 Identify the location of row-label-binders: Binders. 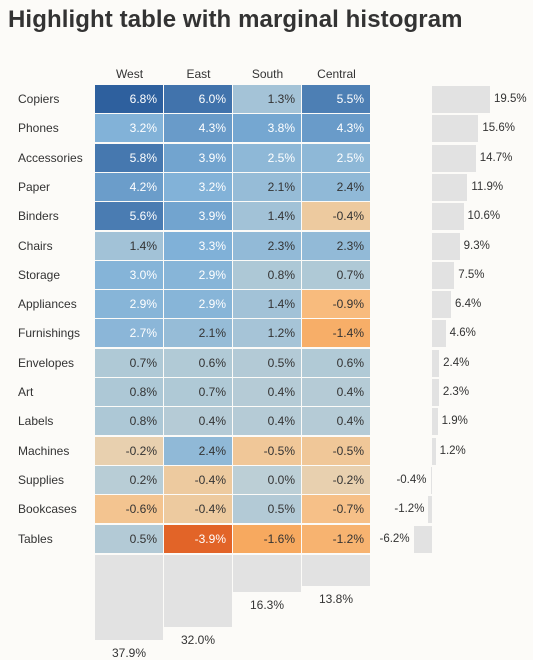
(38, 216).